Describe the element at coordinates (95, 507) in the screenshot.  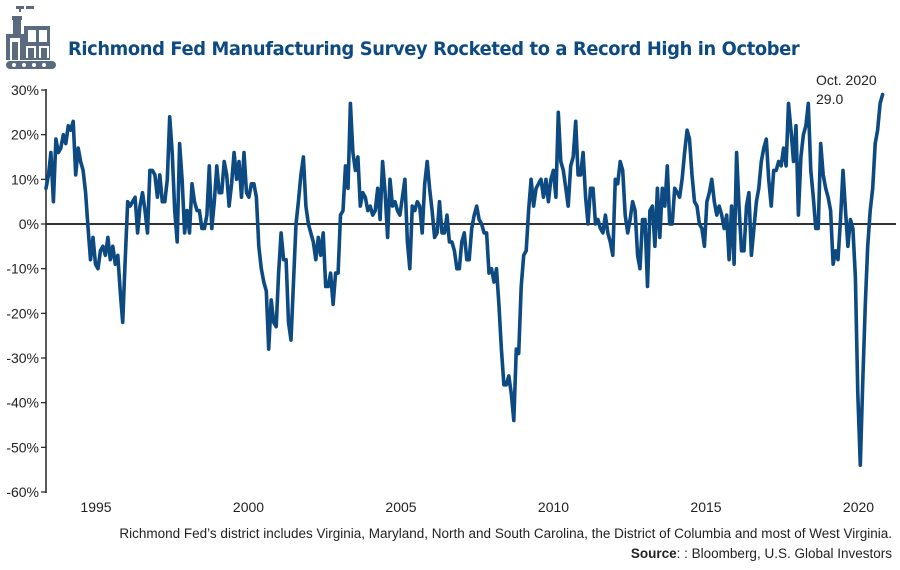
I see `x-tick-label: 1995` at that location.